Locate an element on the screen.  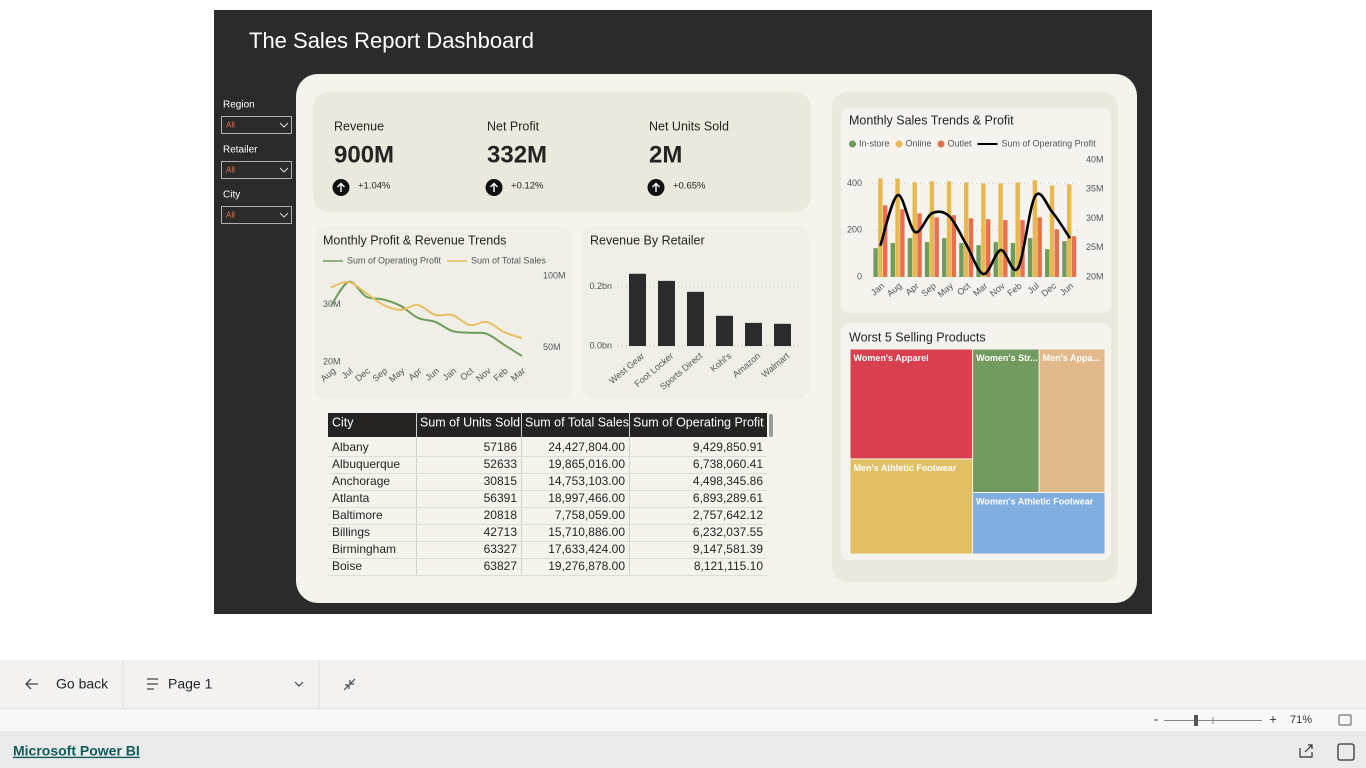
y2-tick-label: 30M is located at coordinates (1095, 218).